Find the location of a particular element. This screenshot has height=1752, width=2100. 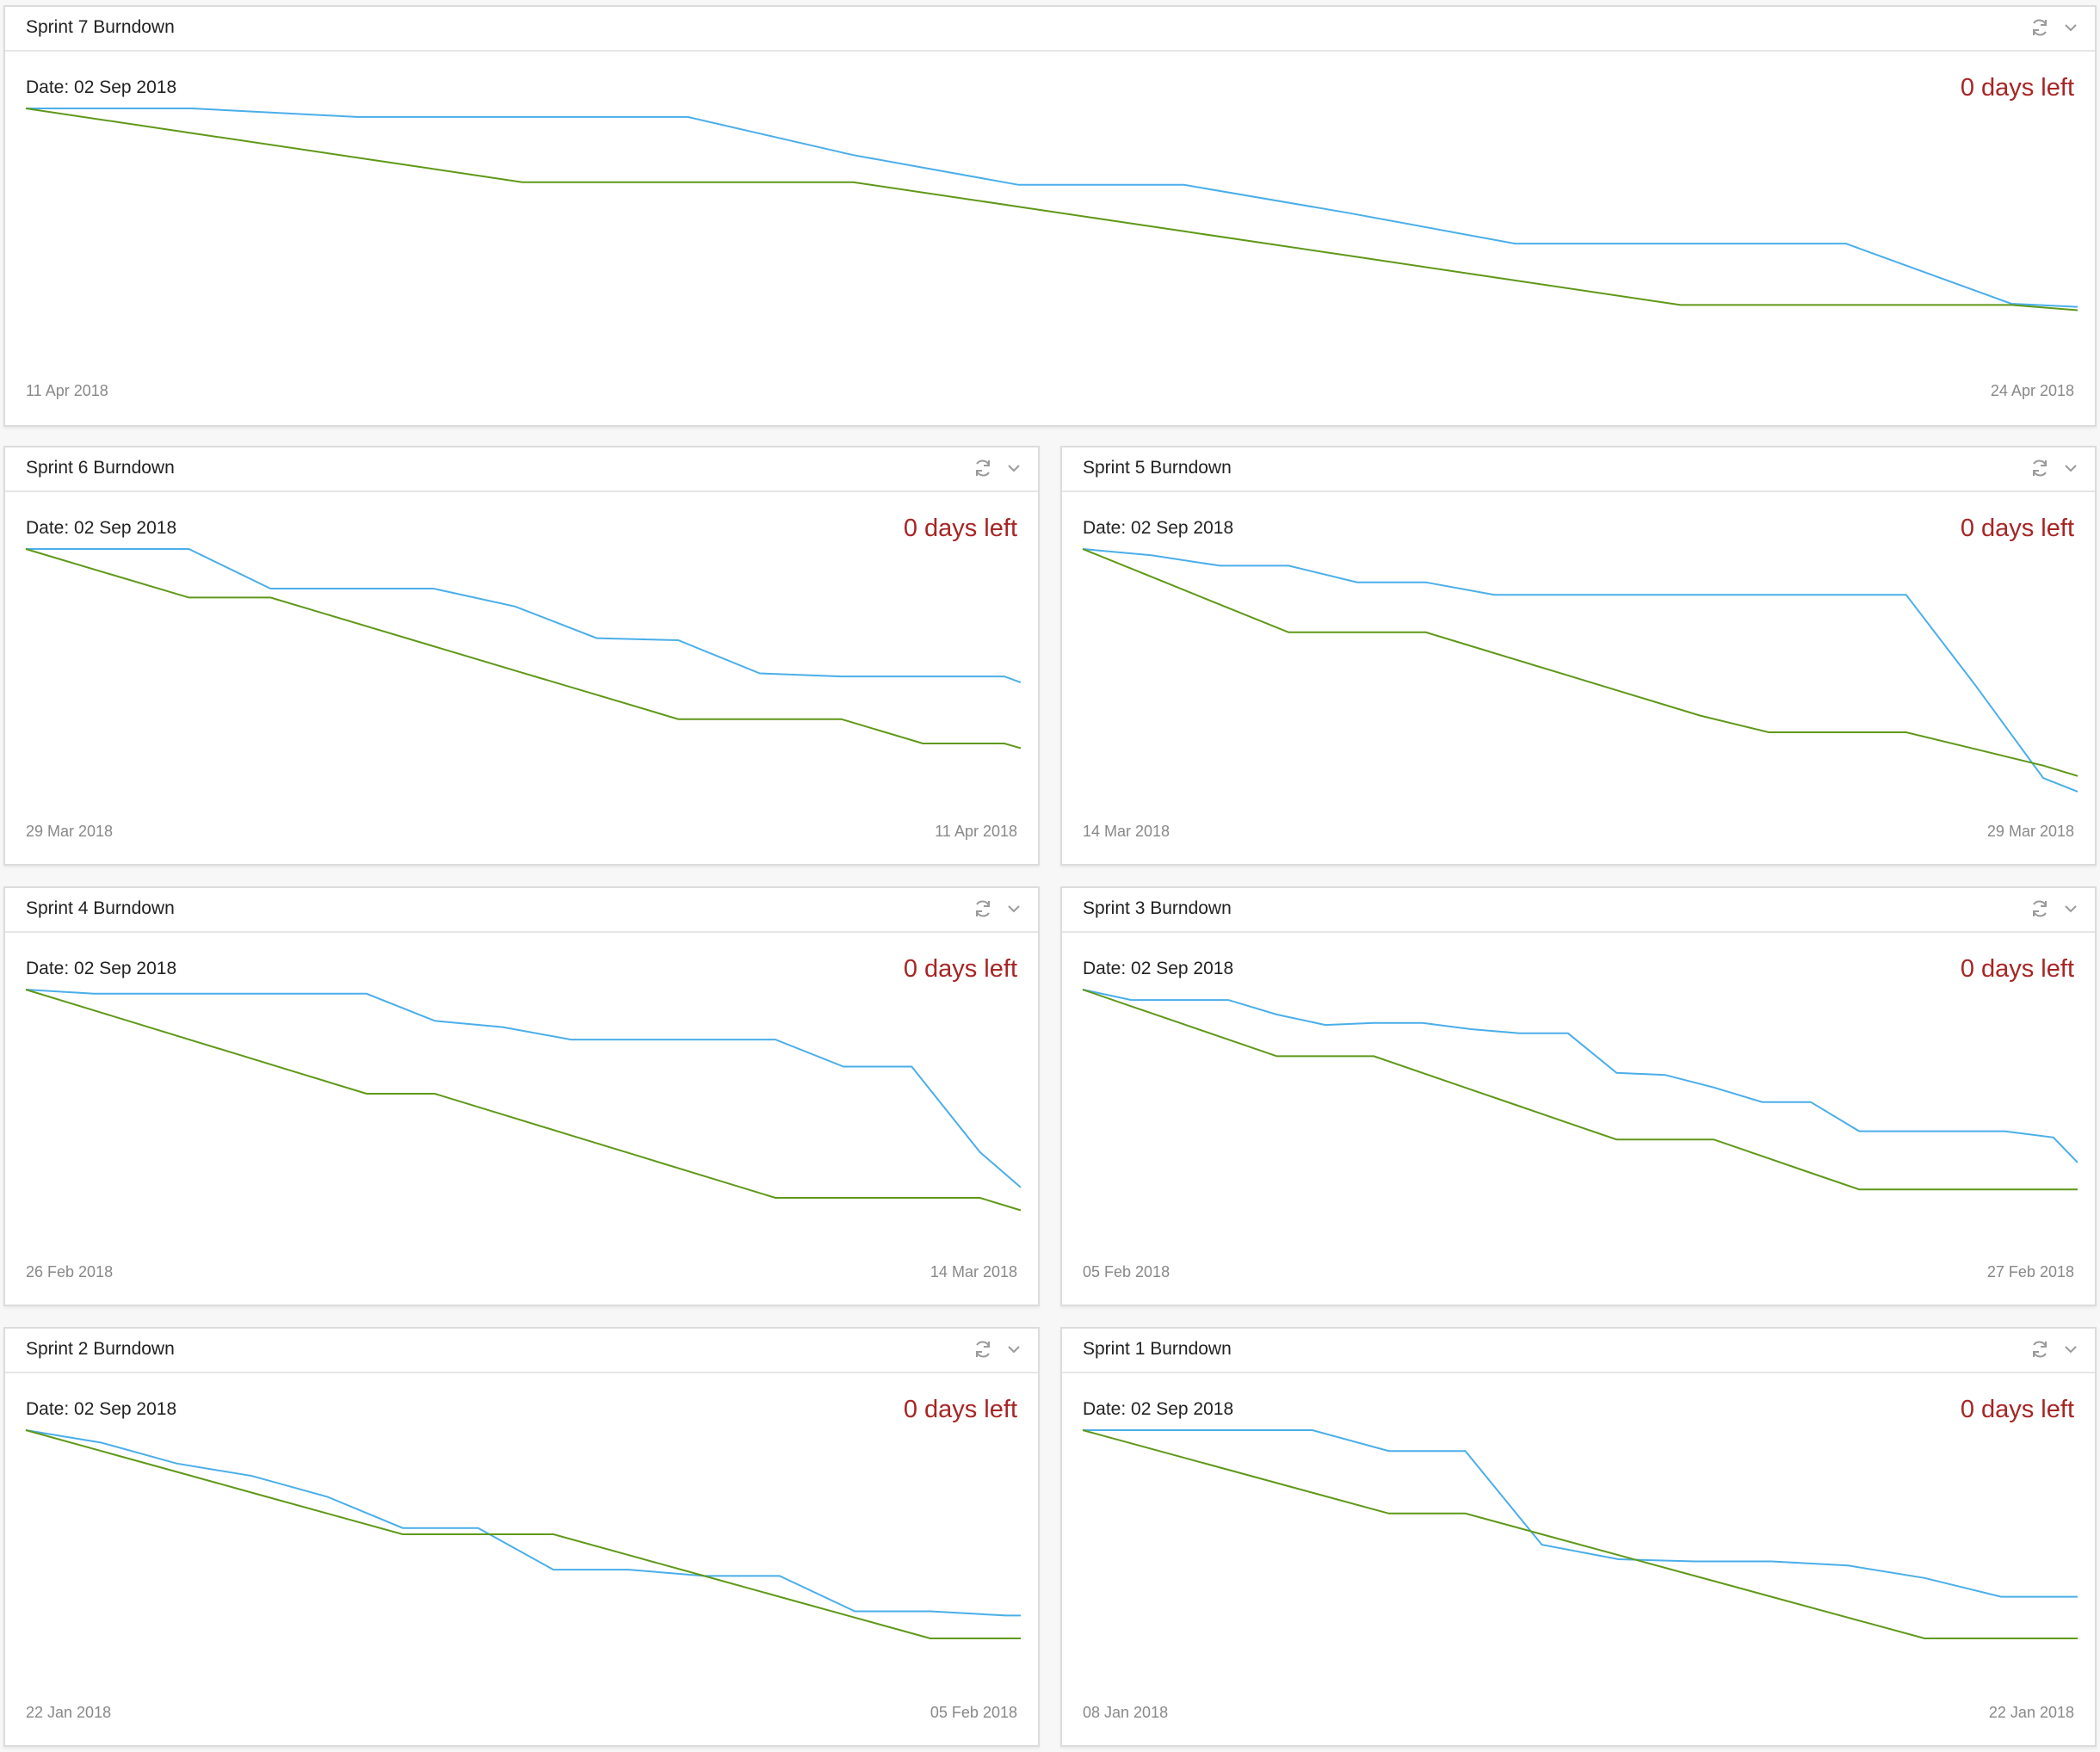

end-date-label: 05 Feb 2018 is located at coordinates (974, 1712).